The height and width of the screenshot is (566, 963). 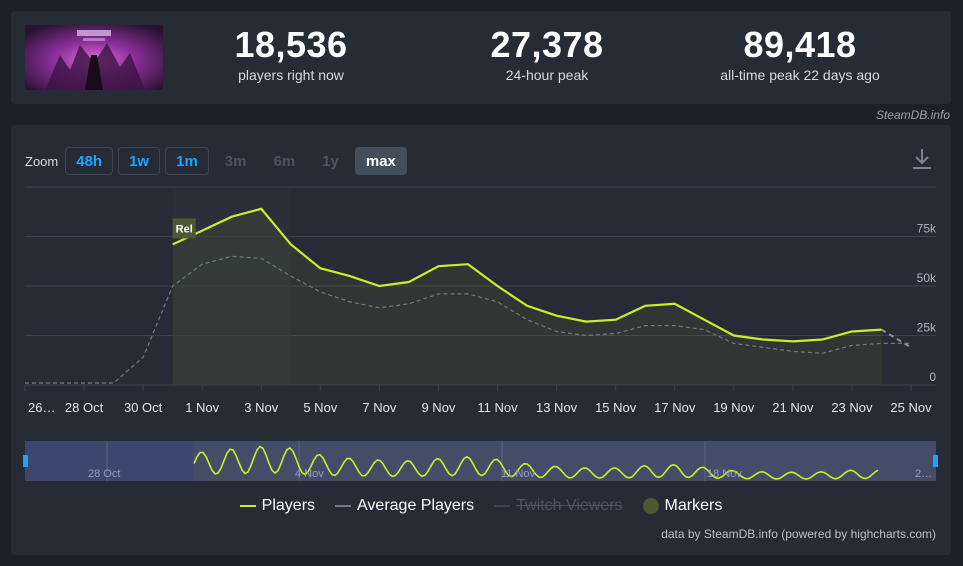 I want to click on legend-markers: Markers, so click(x=682, y=506).